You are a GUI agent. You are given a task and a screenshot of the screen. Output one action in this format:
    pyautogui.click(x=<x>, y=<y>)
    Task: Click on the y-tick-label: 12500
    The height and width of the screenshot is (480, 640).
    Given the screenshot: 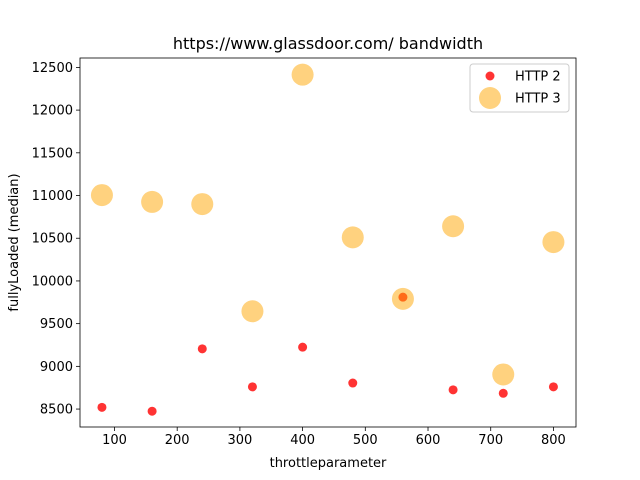 What is the action you would take?
    pyautogui.click(x=52, y=68)
    